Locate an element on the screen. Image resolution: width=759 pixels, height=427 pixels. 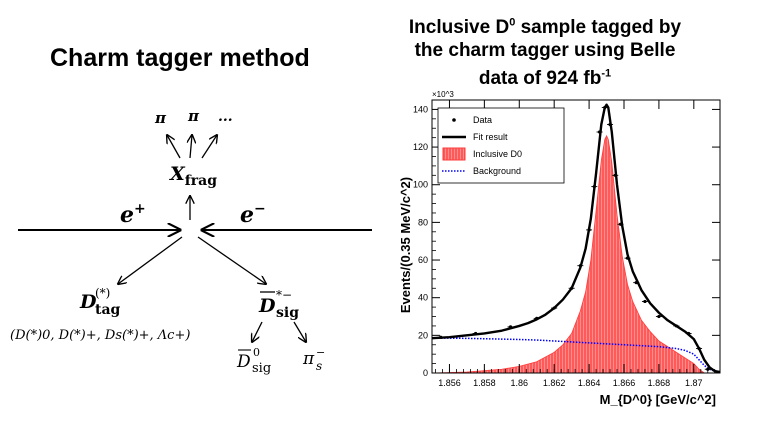
dtag-sub: tag is located at coordinates (108, 310).